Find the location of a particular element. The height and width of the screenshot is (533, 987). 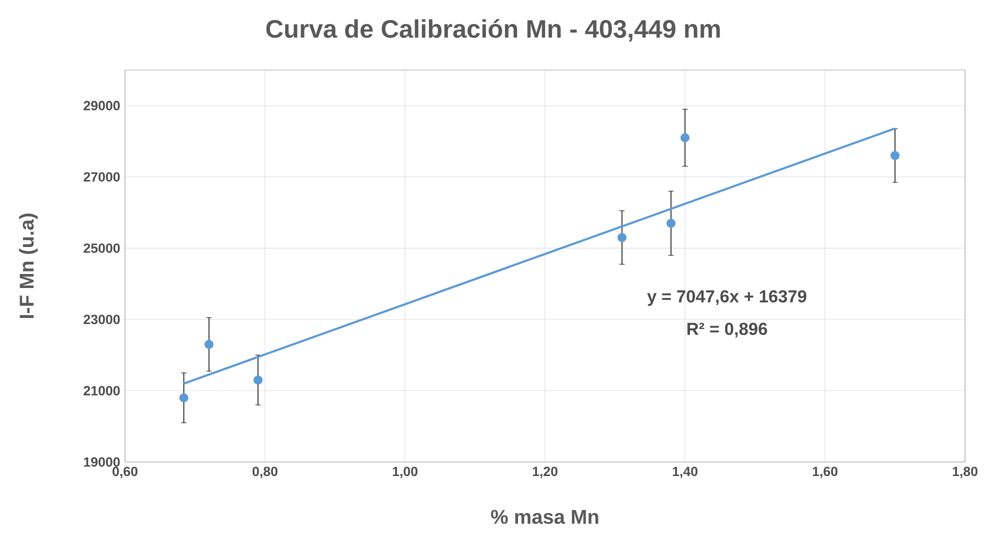

x-tick-label: 1,80 is located at coordinates (965, 472).